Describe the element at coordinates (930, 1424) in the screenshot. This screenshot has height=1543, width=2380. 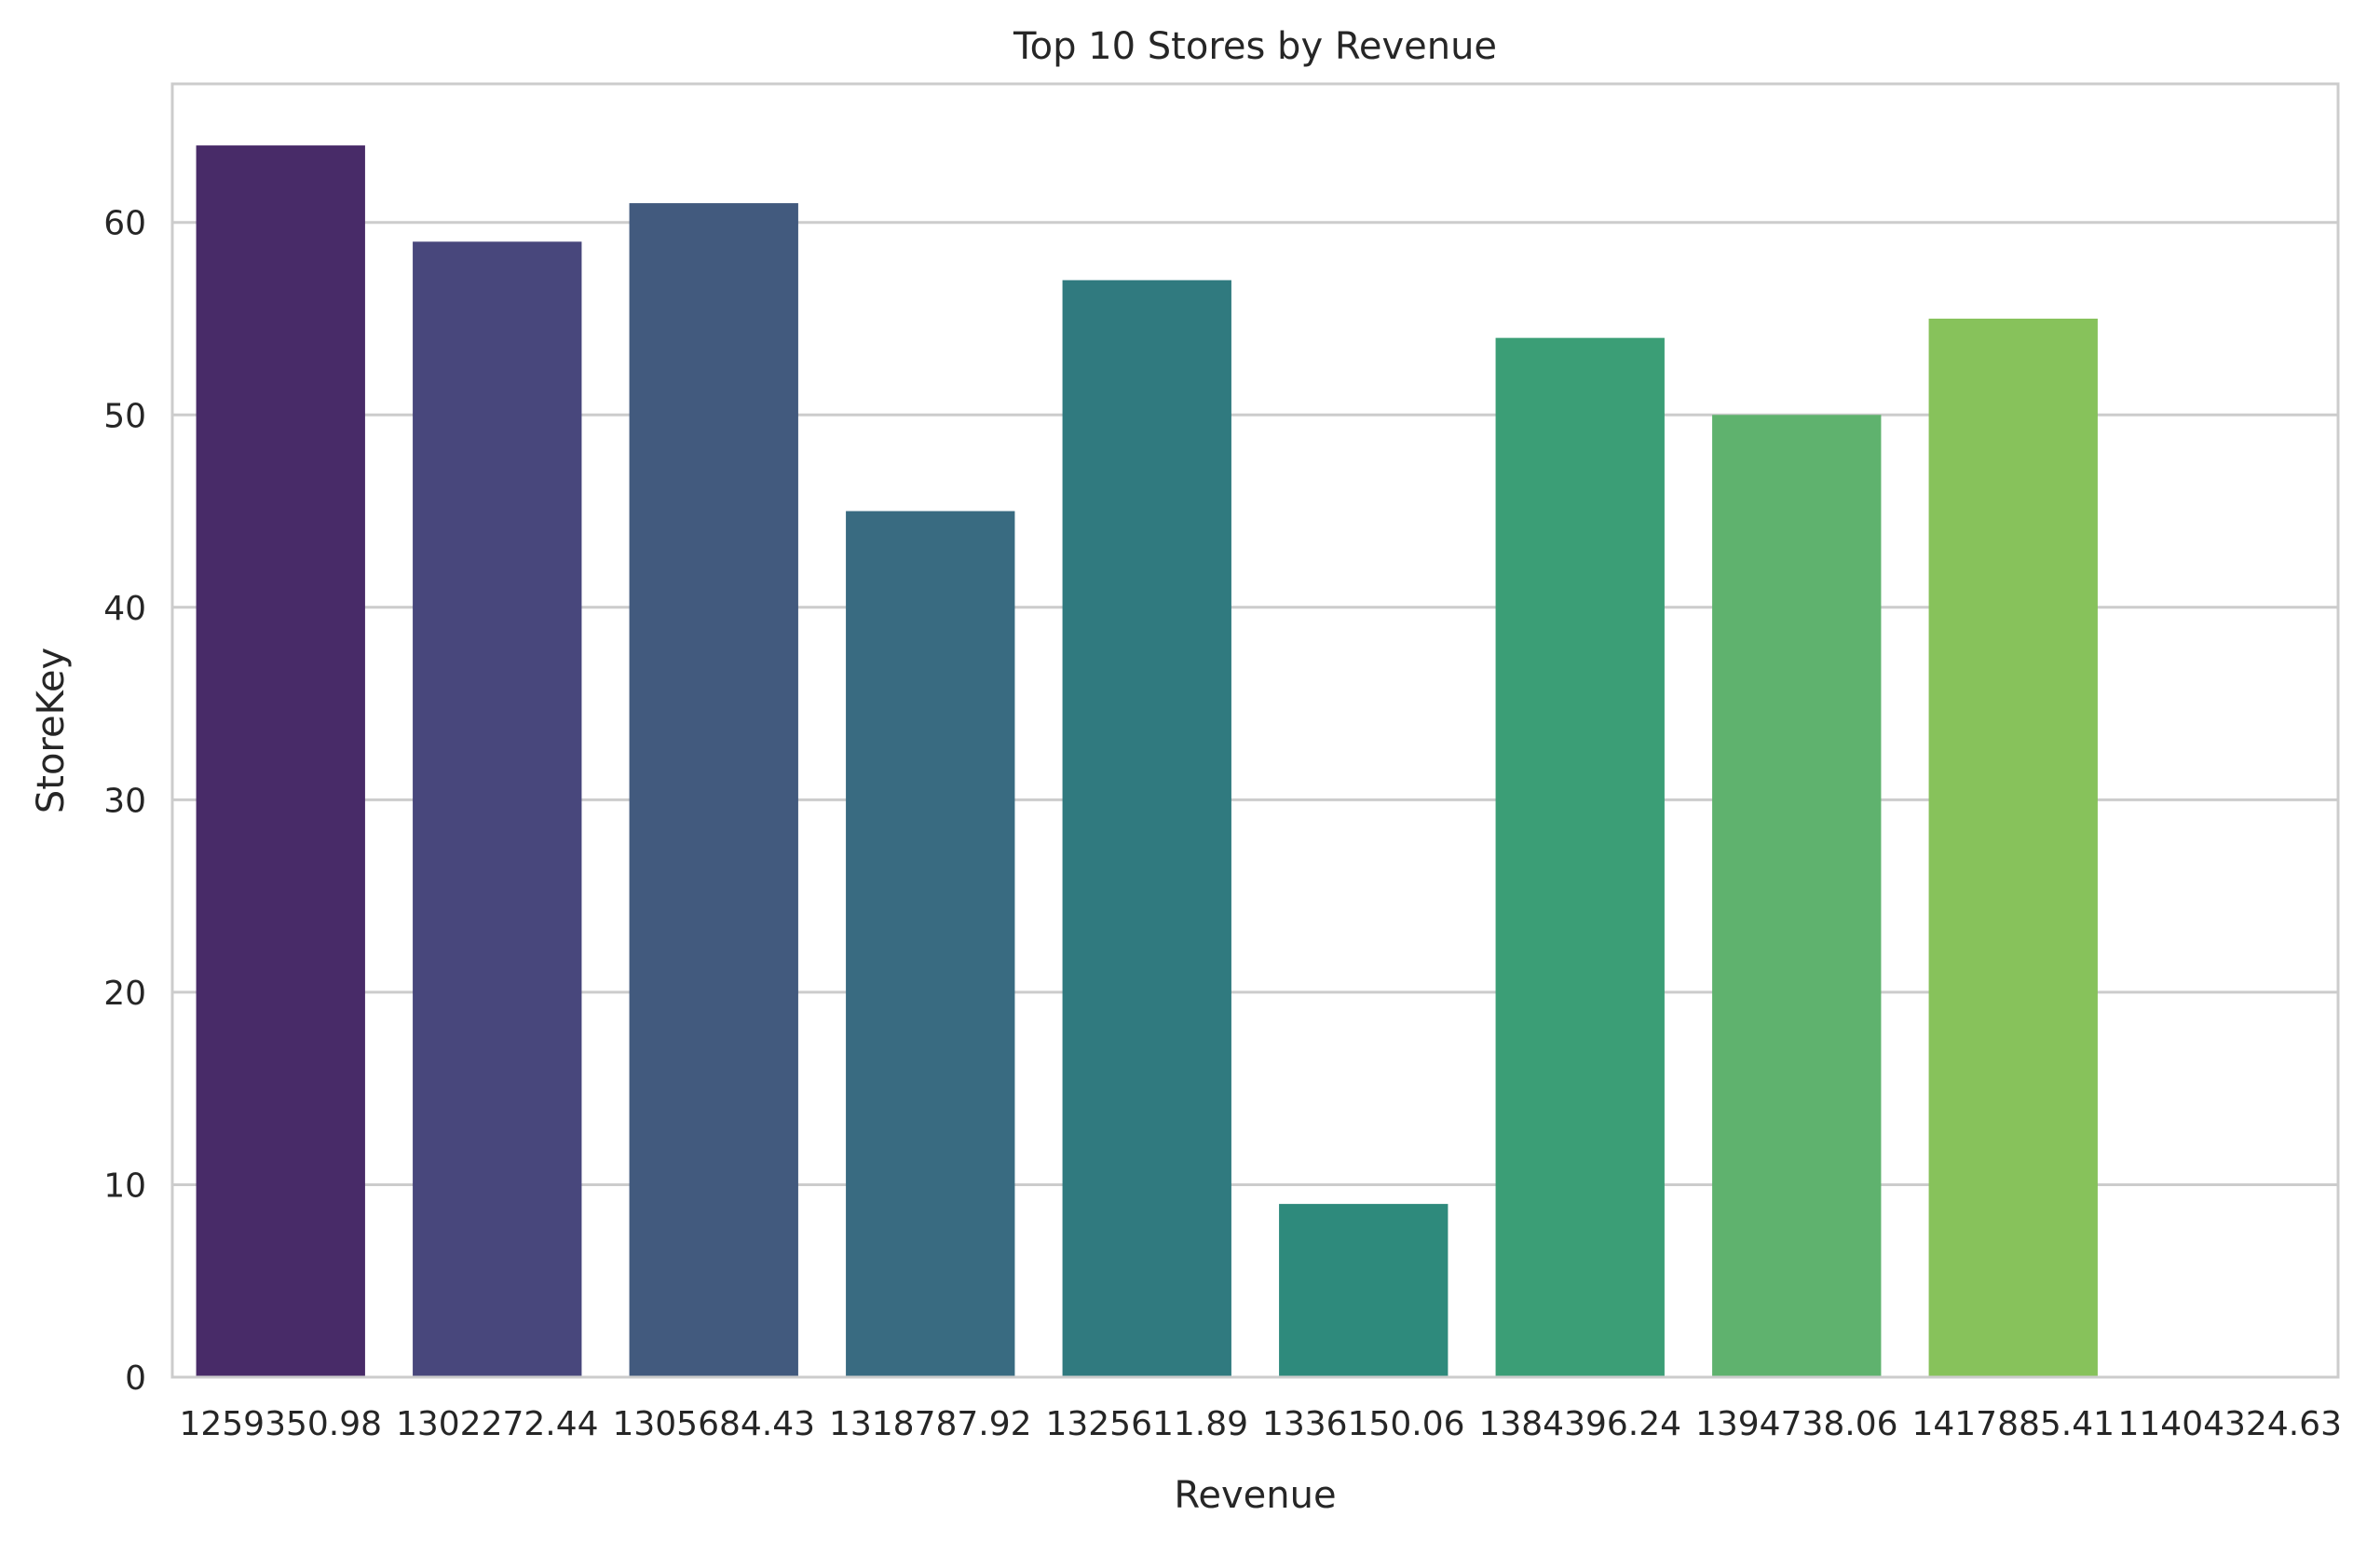
I see `x-tick-label: 1318787.92` at that location.